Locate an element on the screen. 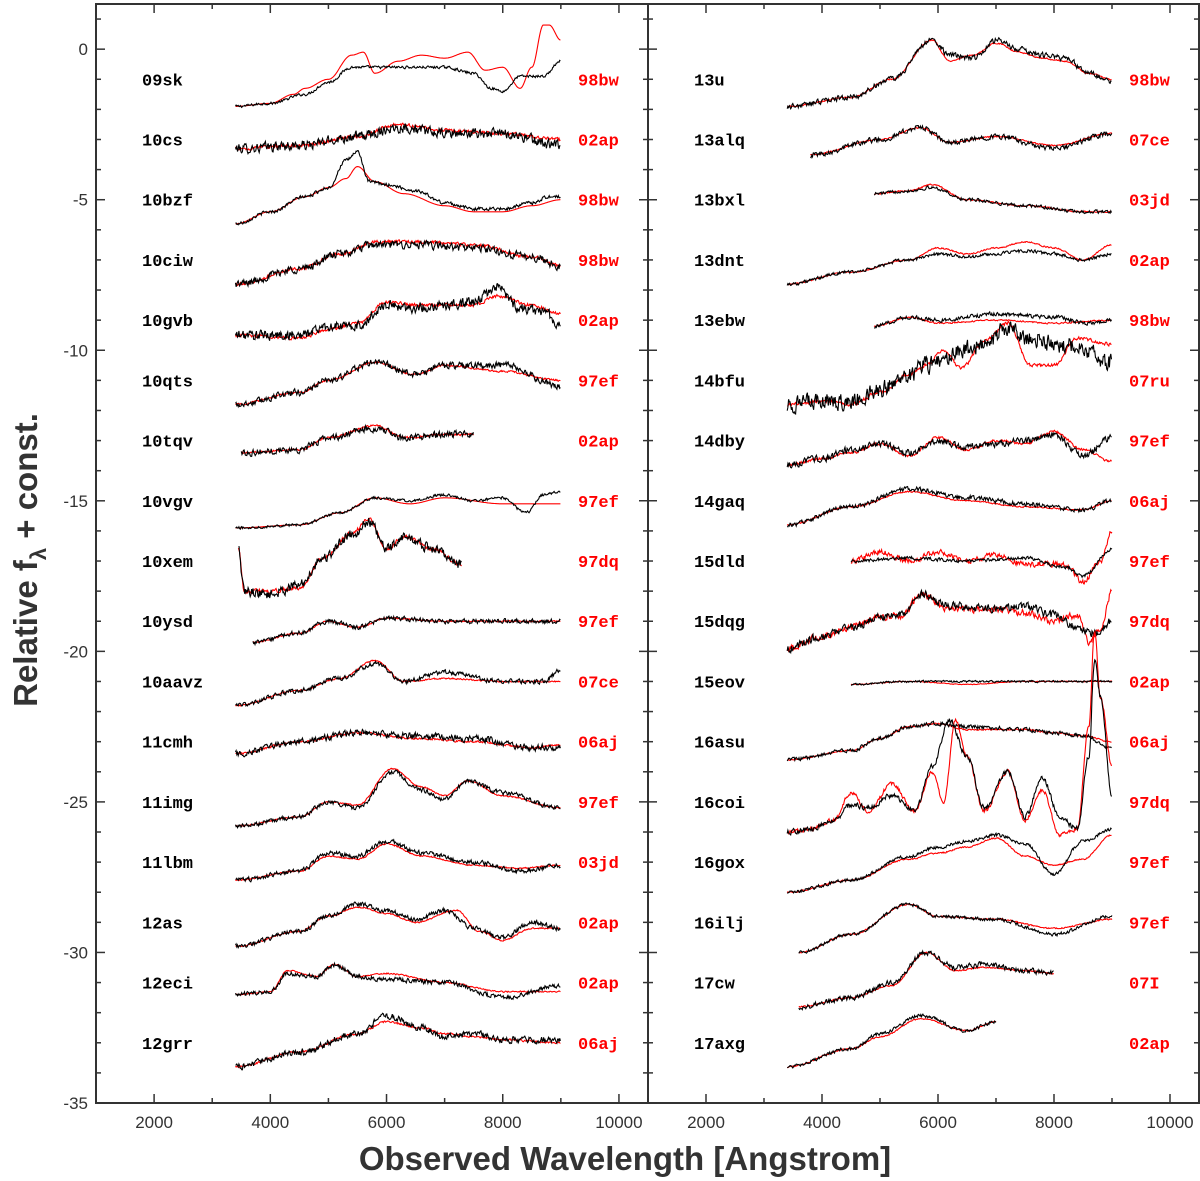 This screenshot has width=1200, height=1181. y-tick-label--10: -10 is located at coordinates (75, 350).